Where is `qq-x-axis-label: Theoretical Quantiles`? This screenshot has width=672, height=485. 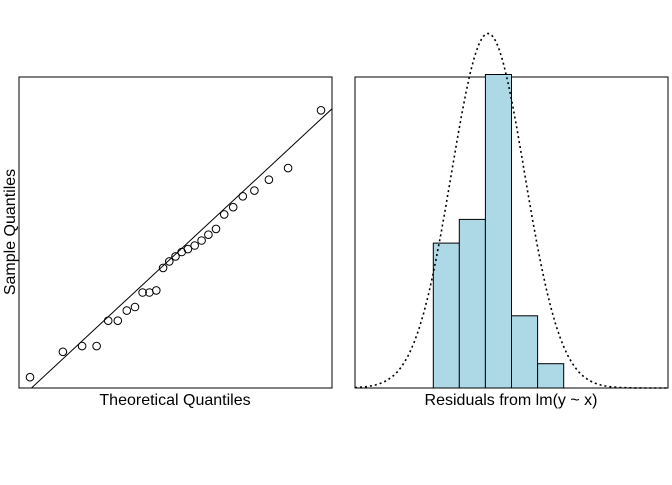 qq-x-axis-label: Theoretical Quantiles is located at coordinates (174, 400).